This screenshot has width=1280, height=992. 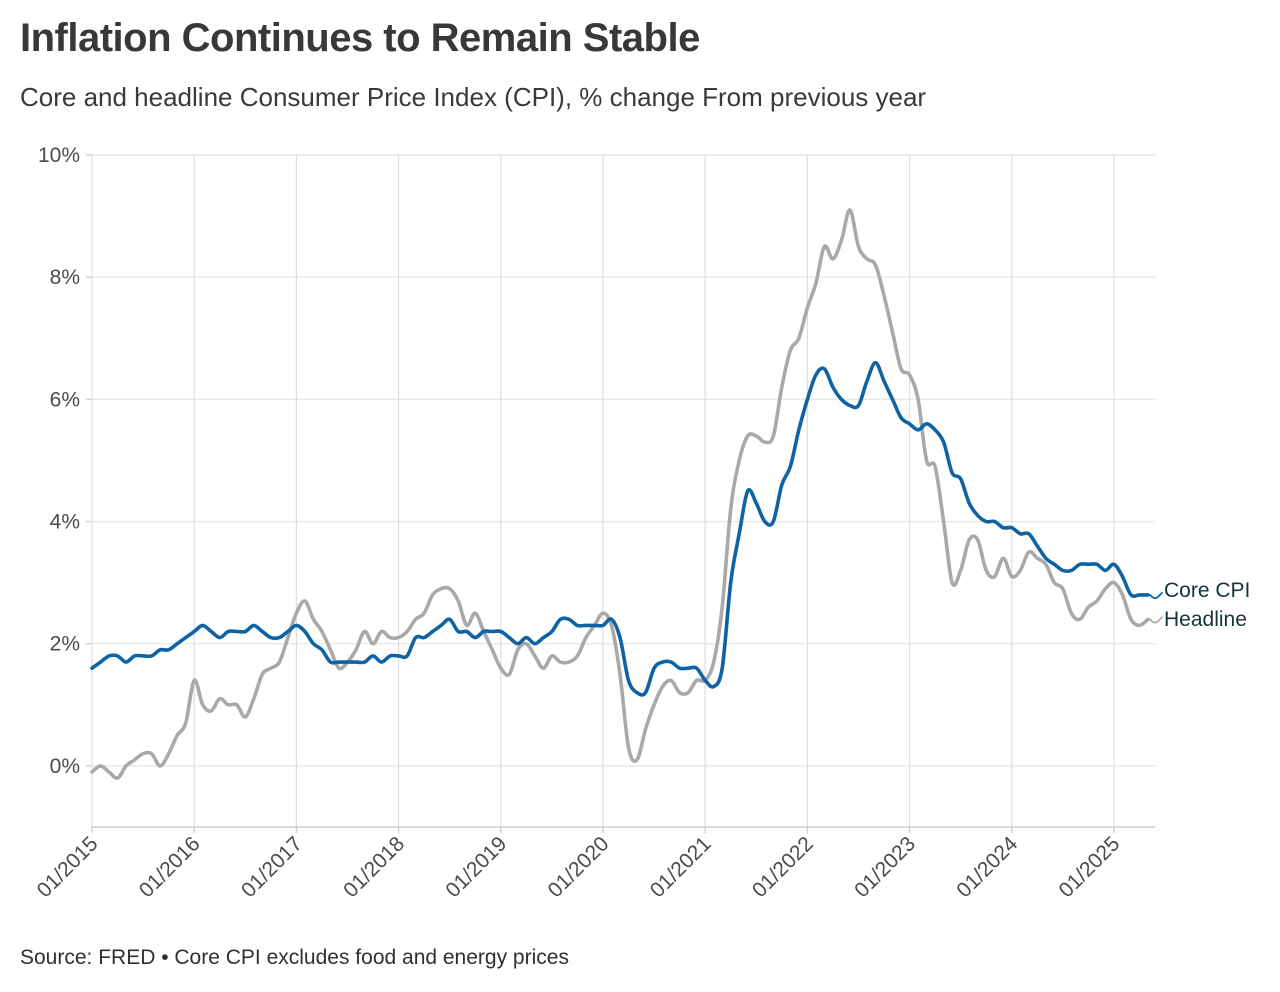 I want to click on headline-label-connector, so click(x=1156, y=620).